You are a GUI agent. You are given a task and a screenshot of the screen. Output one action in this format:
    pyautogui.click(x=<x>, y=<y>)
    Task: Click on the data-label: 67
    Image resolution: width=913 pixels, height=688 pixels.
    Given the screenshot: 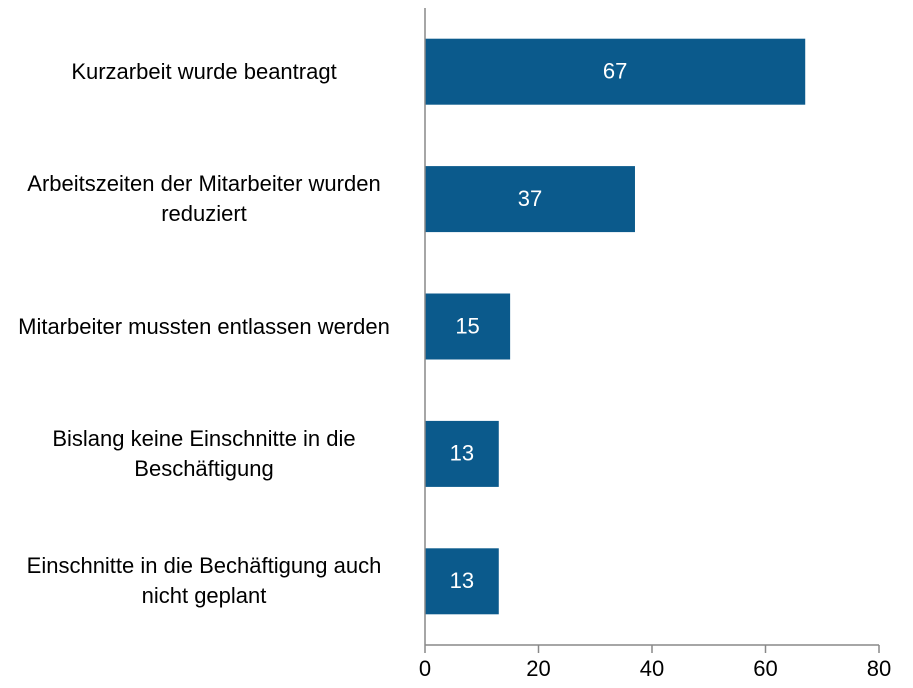 What is the action you would take?
    pyautogui.click(x=615, y=71)
    